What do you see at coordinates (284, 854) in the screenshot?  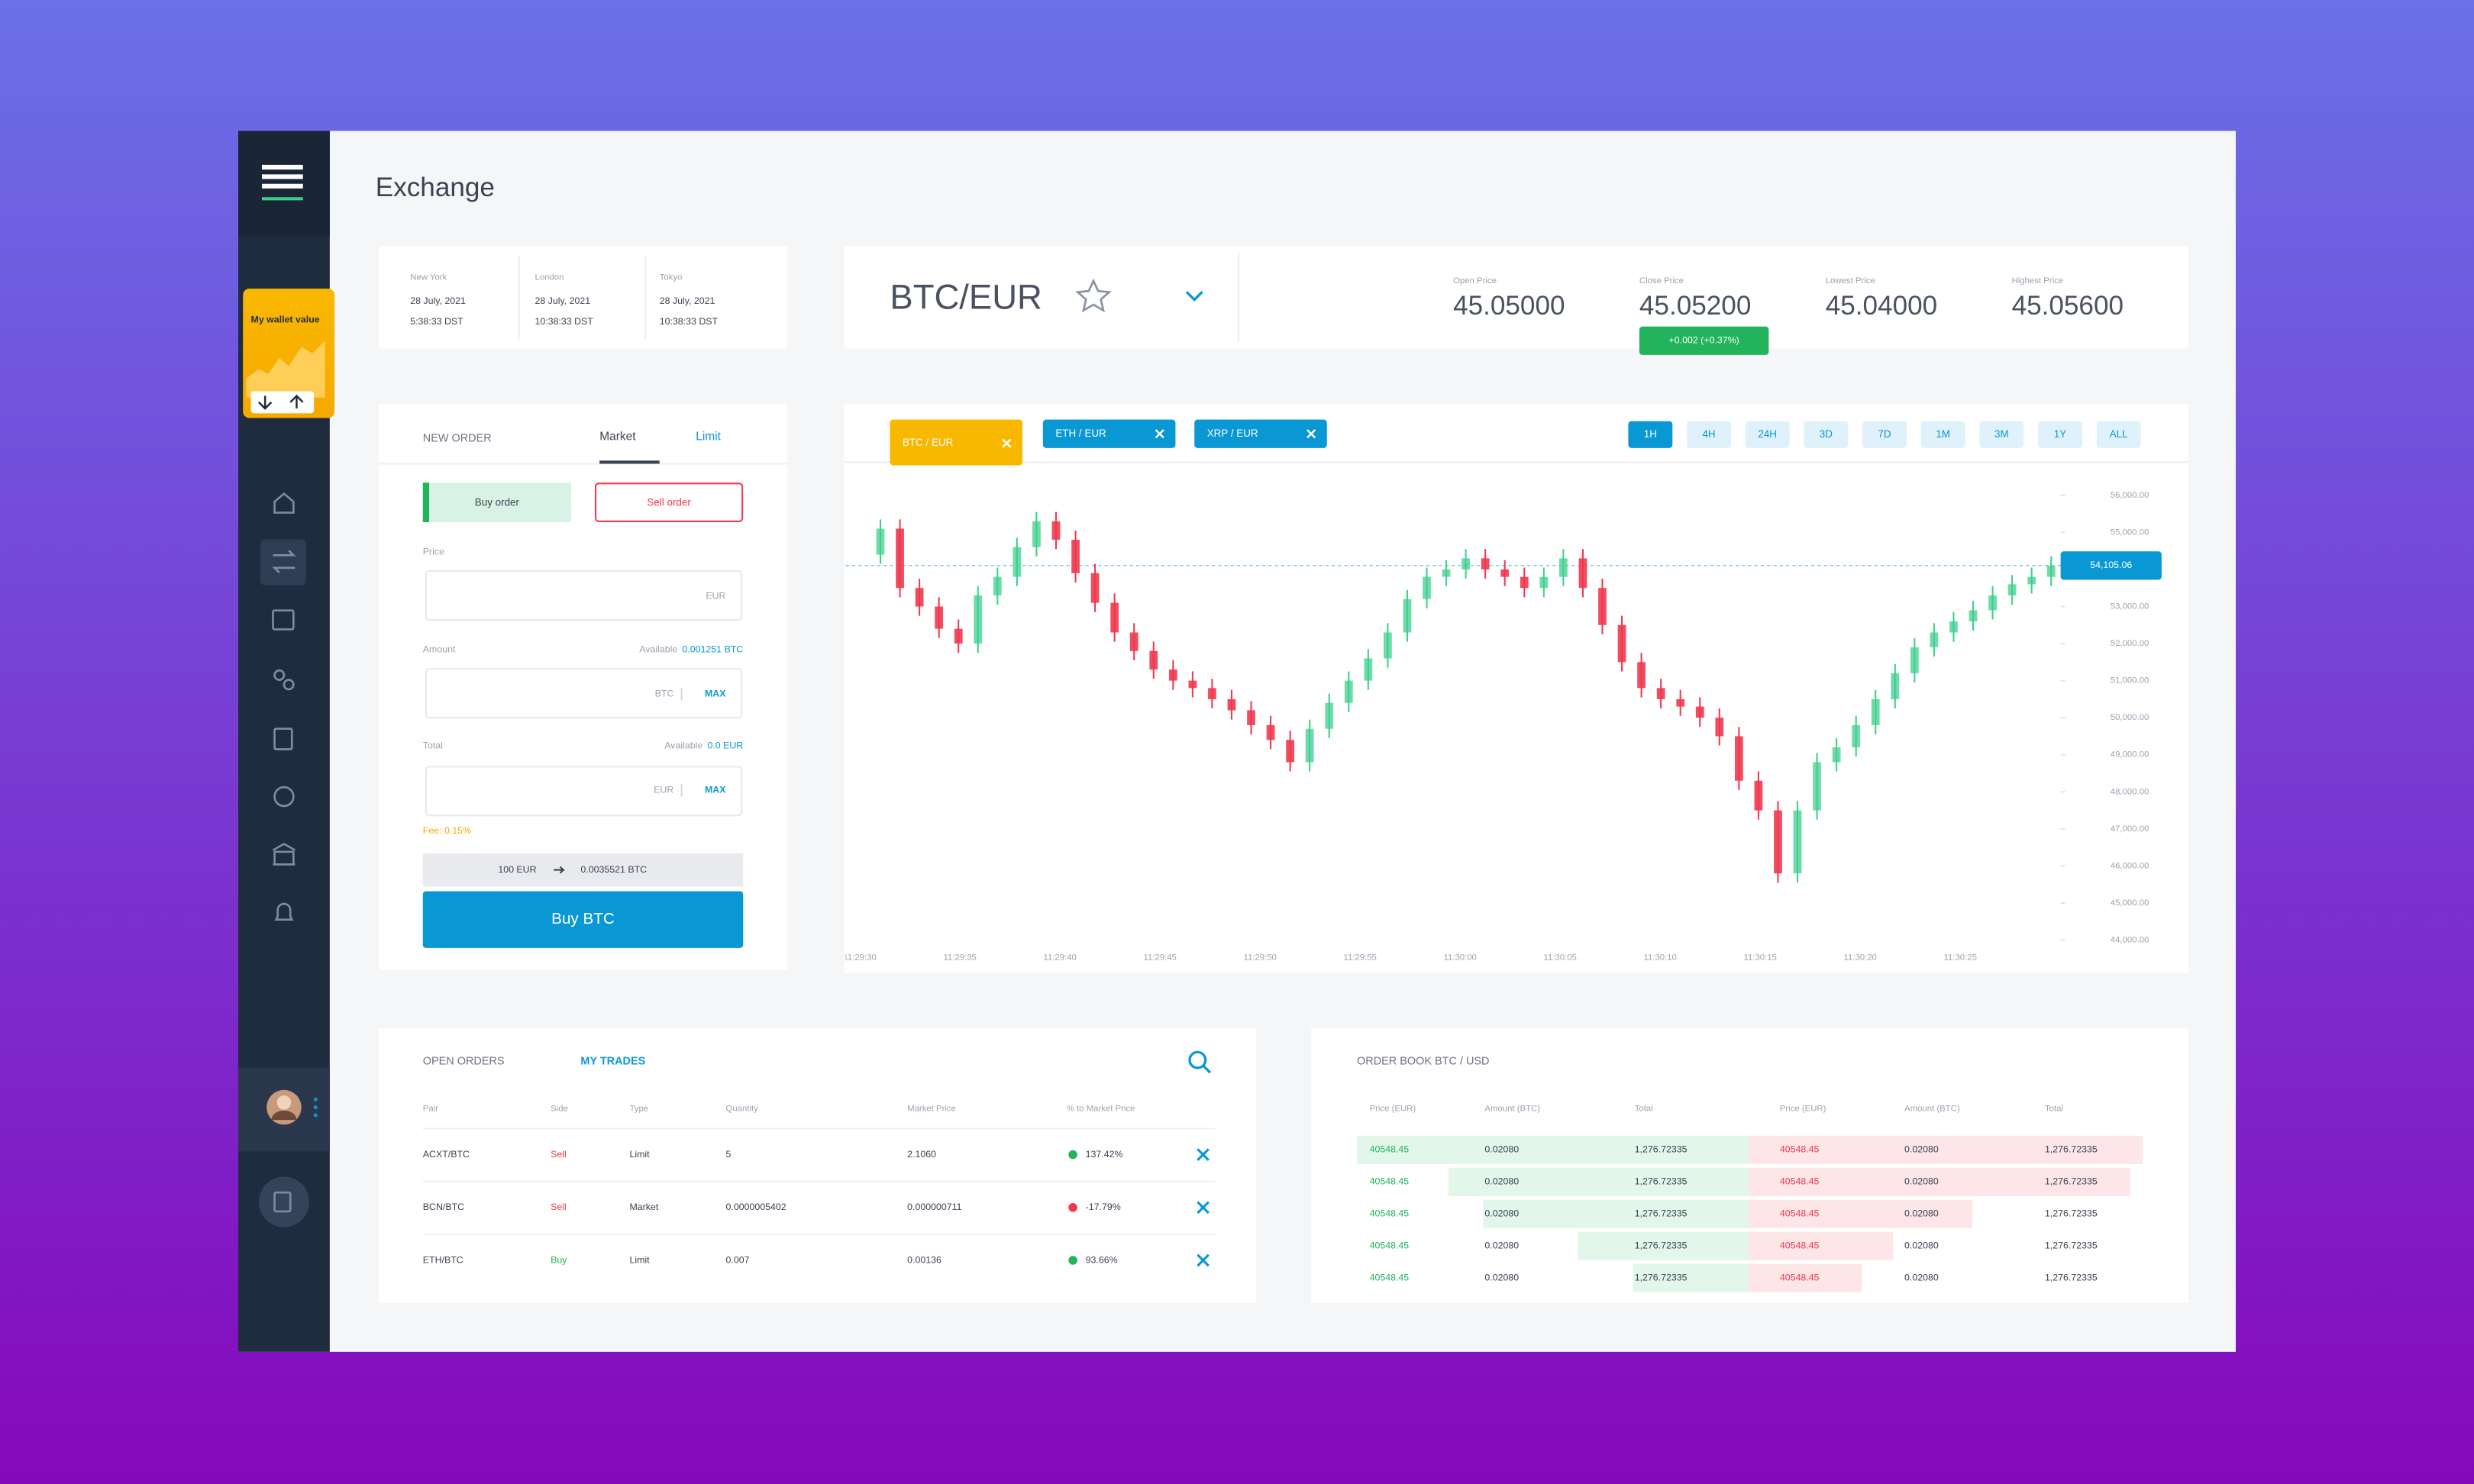 I see `nav-bank` at bounding box center [284, 854].